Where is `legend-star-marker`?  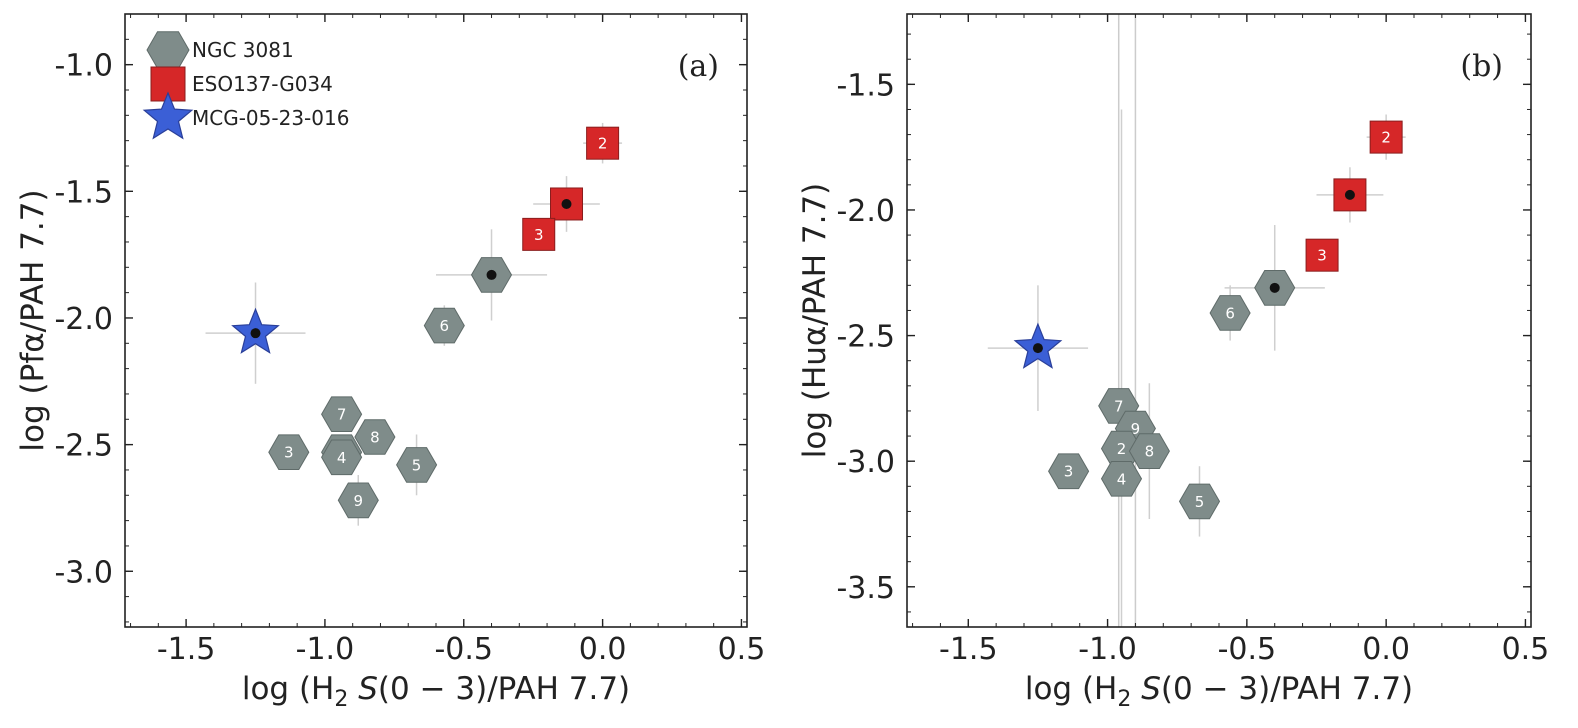 legend-star-marker is located at coordinates (168, 115).